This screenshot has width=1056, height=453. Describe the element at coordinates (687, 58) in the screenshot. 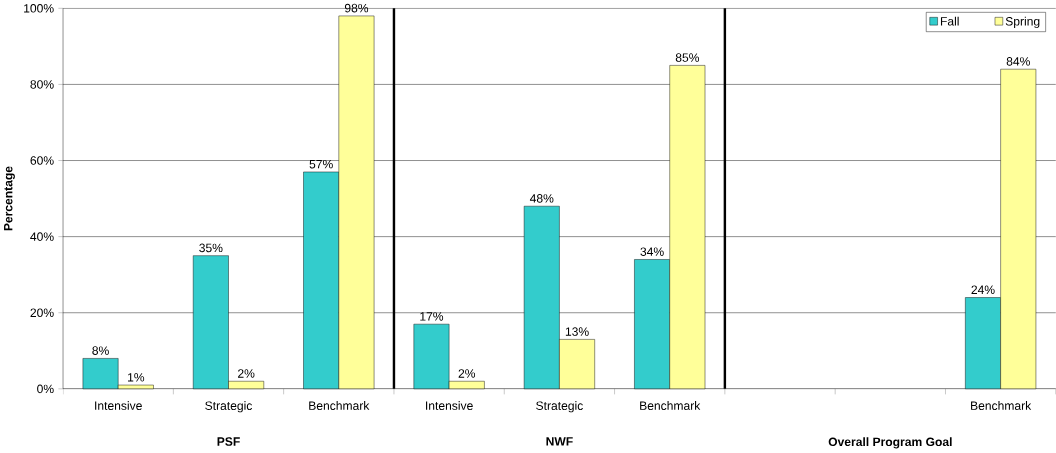

I see `data-label: 85%` at that location.